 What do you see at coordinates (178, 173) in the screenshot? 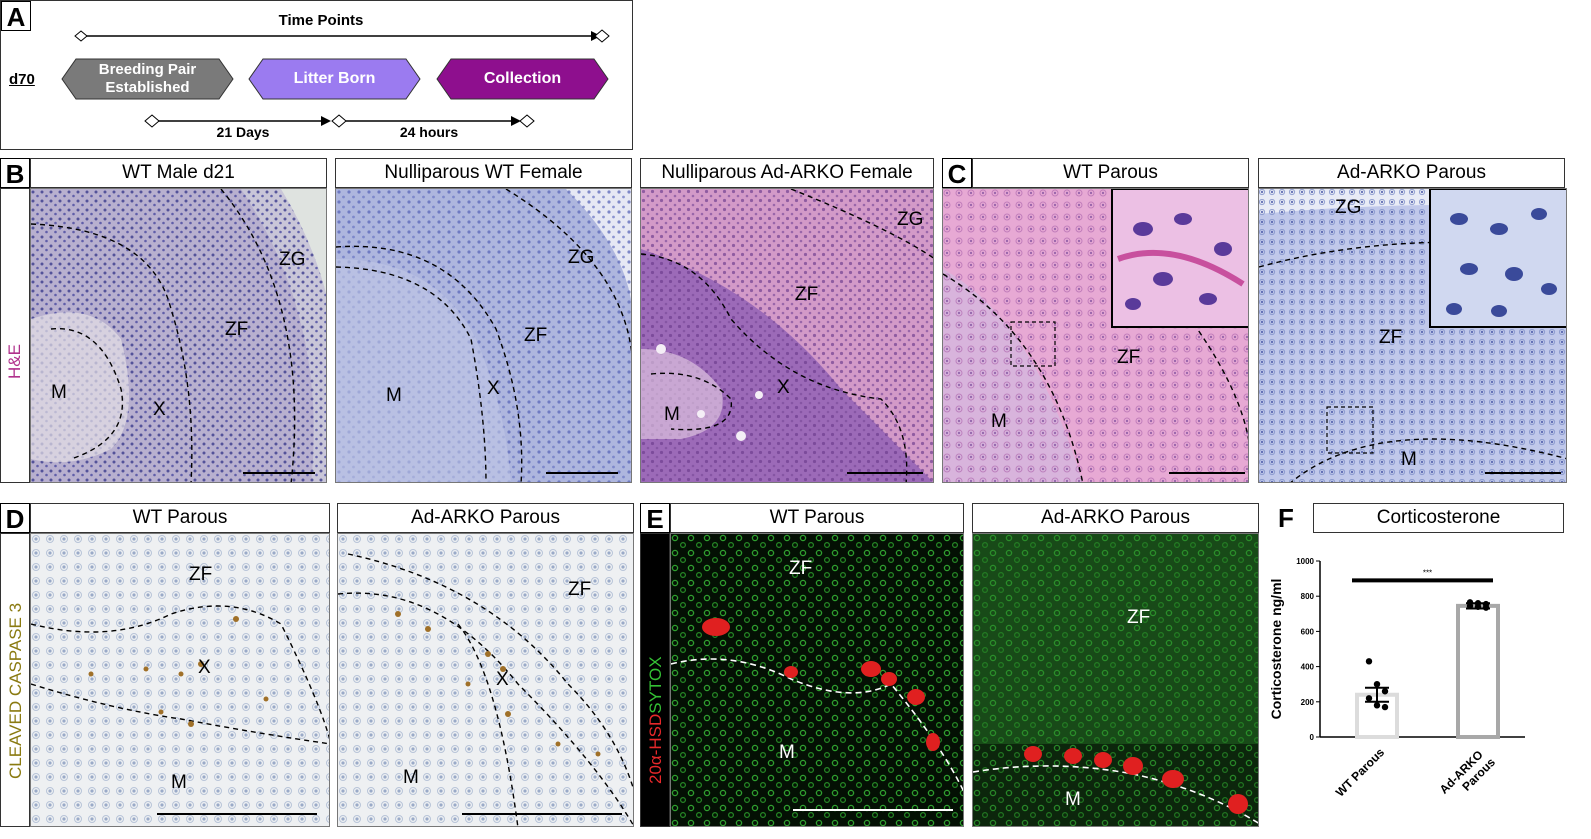
I see `title-wt-male-d21: WT Male d21` at bounding box center [178, 173].